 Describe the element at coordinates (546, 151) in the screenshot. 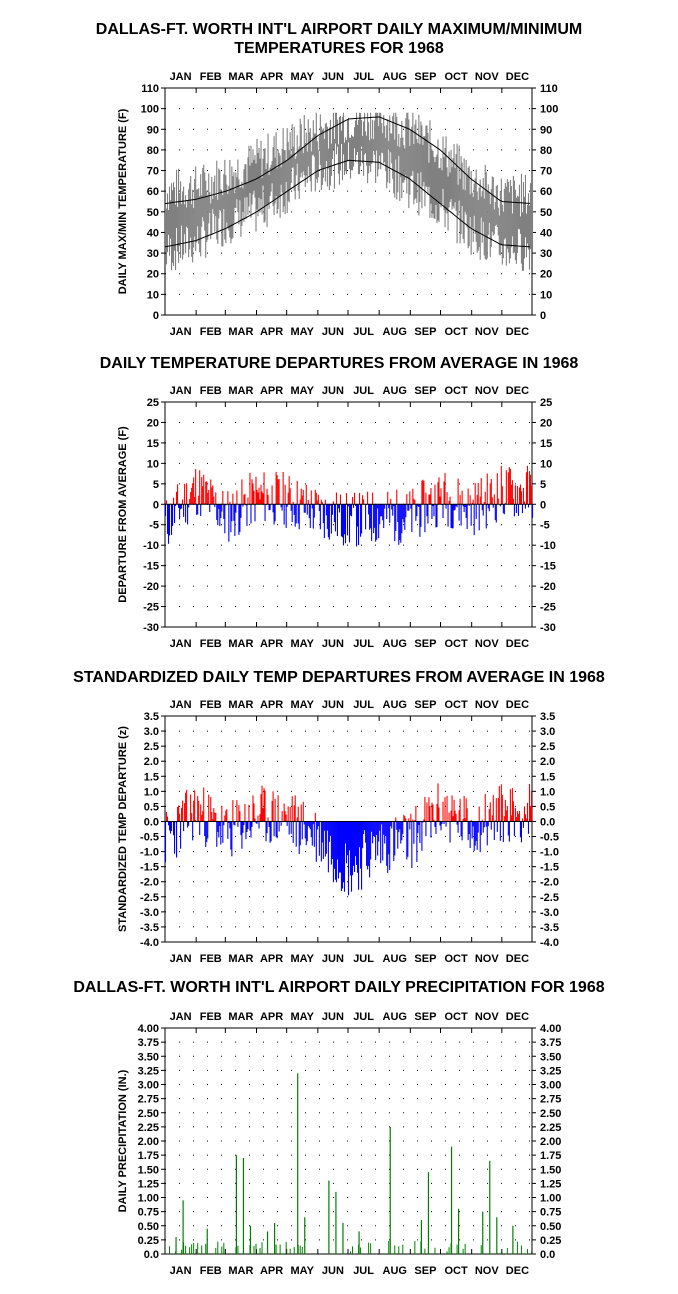

I see `chart1-ytick-label-right: 80` at that location.